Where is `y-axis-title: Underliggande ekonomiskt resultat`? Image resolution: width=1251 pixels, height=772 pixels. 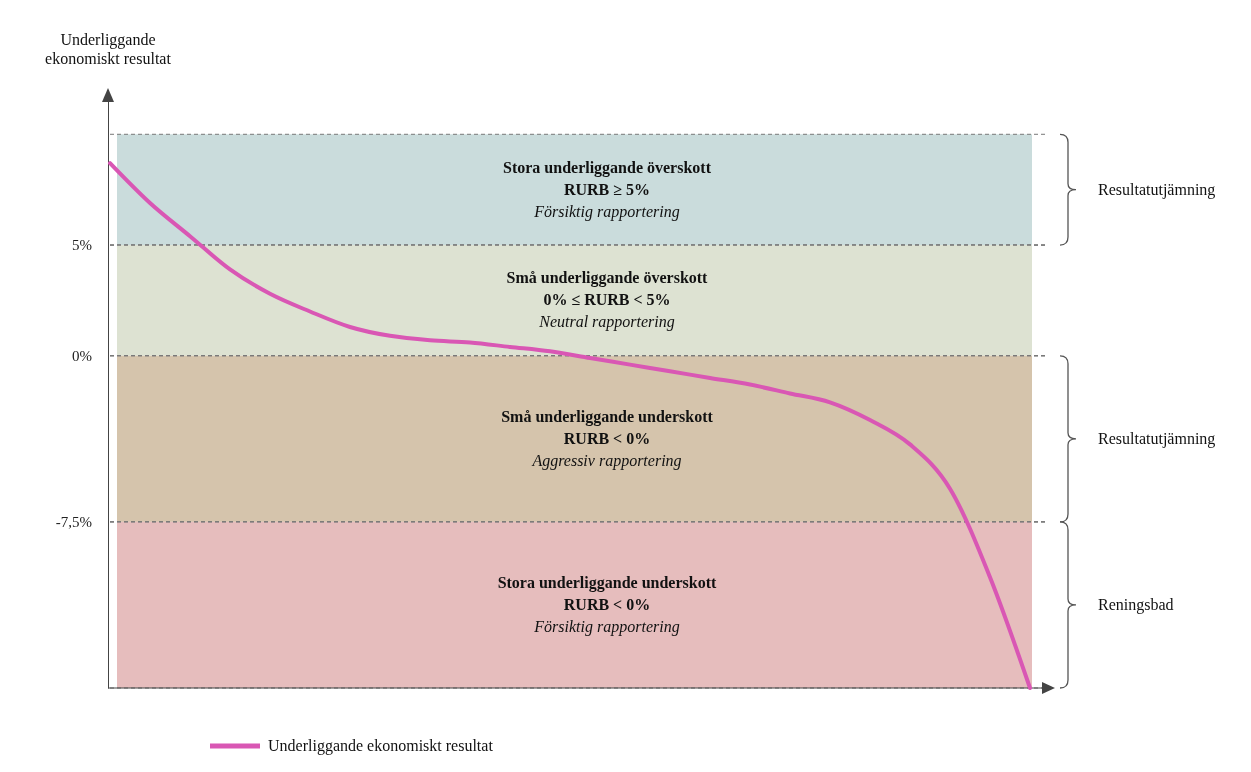
y-axis-title: Underliggande ekonomiskt resultat is located at coordinates (108, 49).